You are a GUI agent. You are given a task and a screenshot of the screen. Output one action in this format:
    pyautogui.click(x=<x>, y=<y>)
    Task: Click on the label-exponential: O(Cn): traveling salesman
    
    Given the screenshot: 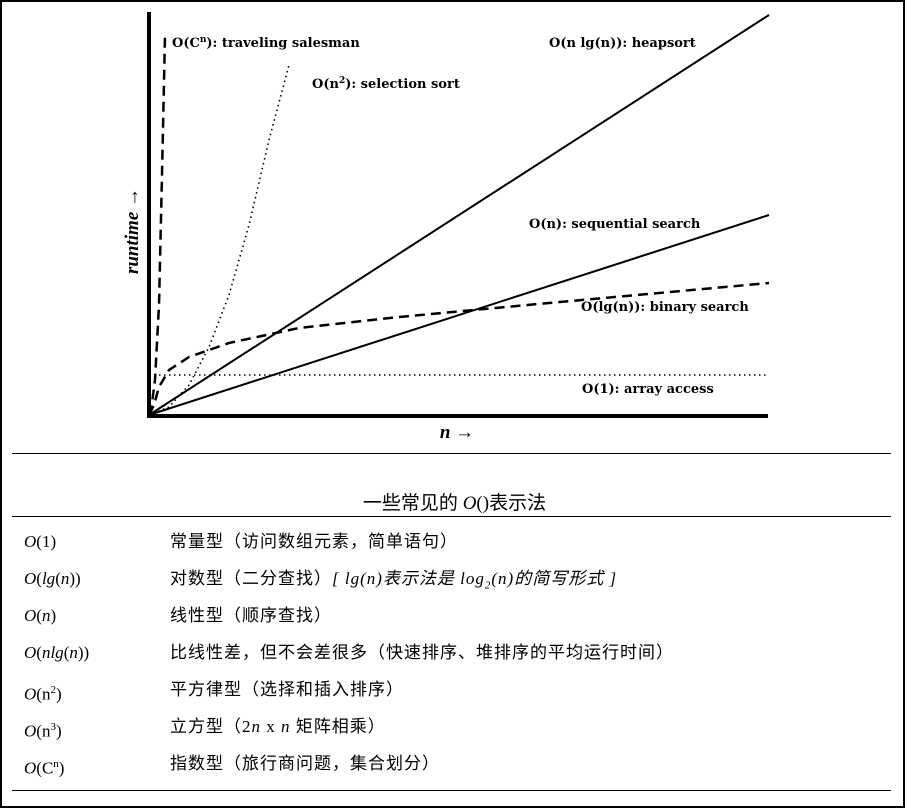 What is the action you would take?
    pyautogui.click(x=266, y=43)
    